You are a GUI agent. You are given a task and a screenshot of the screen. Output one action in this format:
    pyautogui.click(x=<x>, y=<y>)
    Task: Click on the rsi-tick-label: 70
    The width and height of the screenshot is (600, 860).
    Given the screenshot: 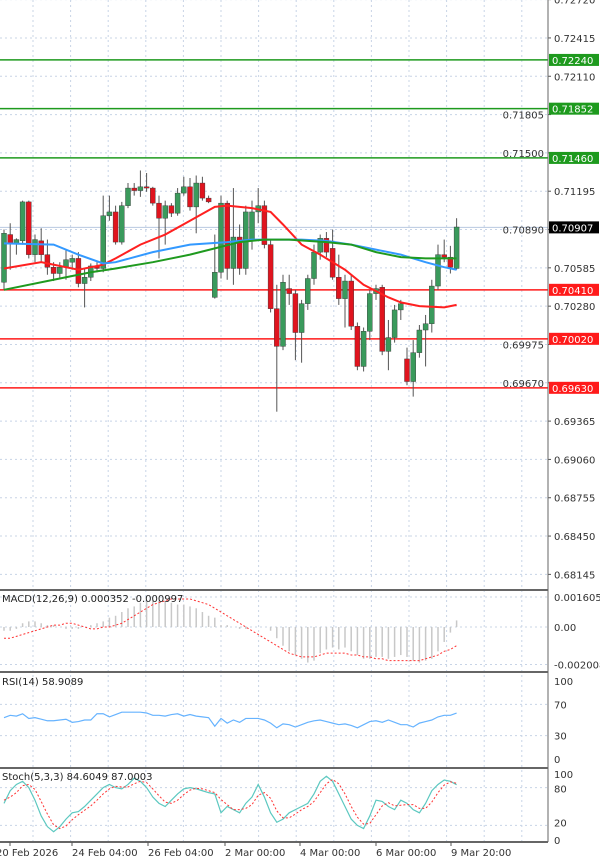 What is the action you would take?
    pyautogui.click(x=560, y=705)
    